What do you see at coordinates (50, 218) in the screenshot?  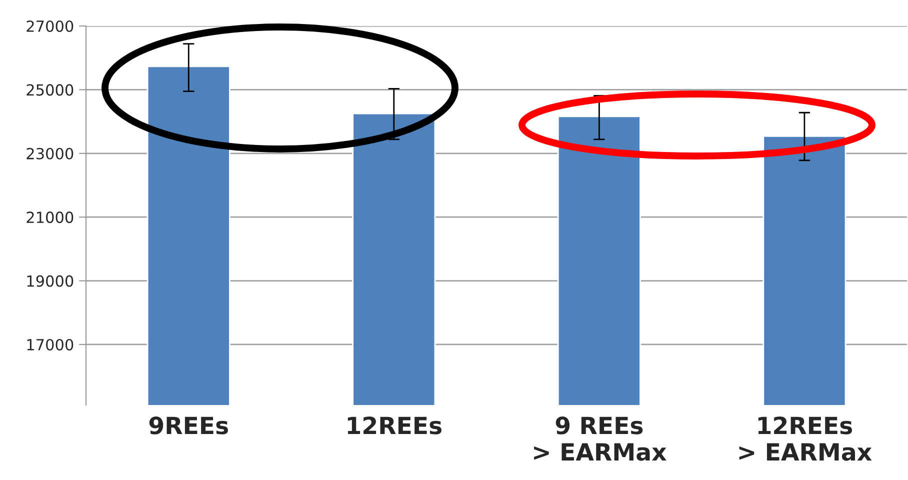 I see `y-tick-label: 21000` at bounding box center [50, 218].